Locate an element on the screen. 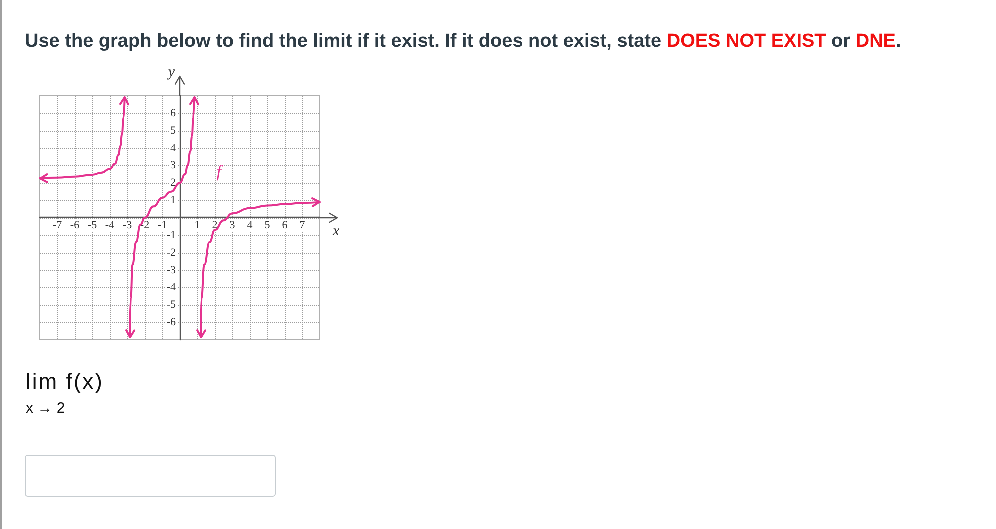 The width and height of the screenshot is (996, 529). x-tick-label: 4 is located at coordinates (250, 226).